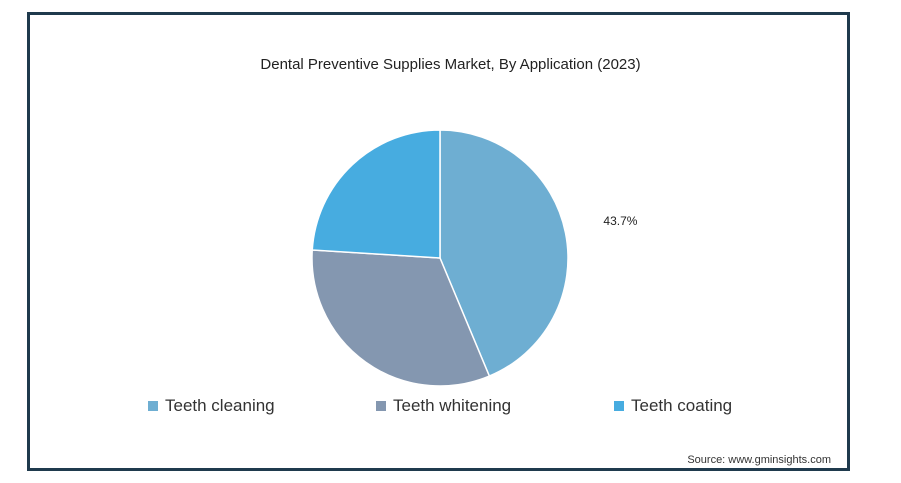  I want to click on legend-swatch-teeth-whitening, so click(381, 406).